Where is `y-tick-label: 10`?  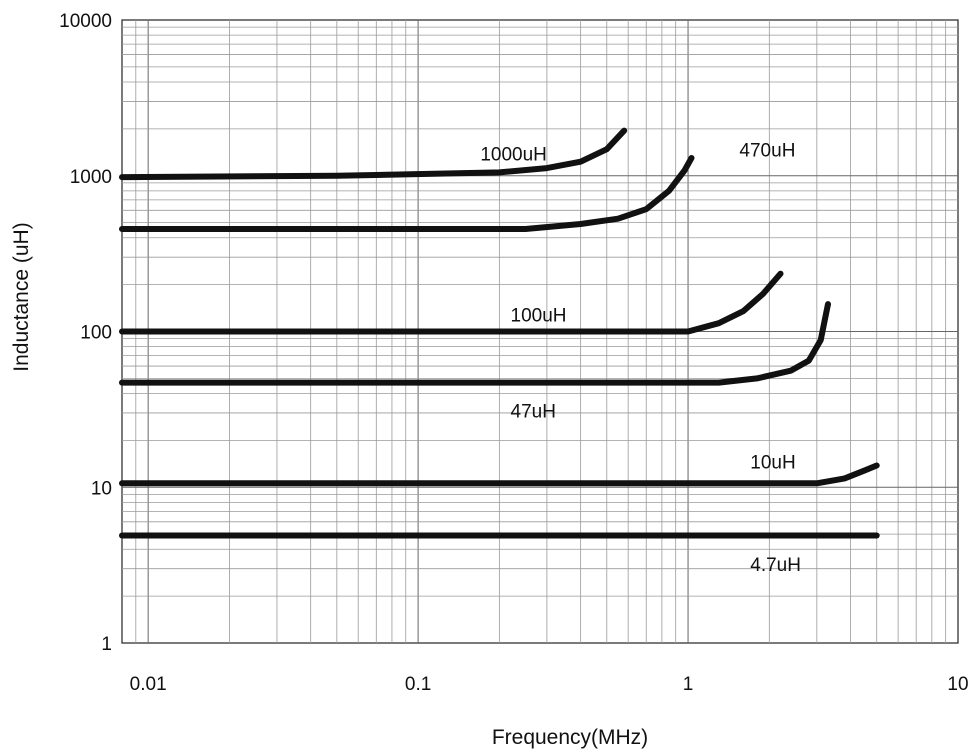 y-tick-label: 10 is located at coordinates (101, 488).